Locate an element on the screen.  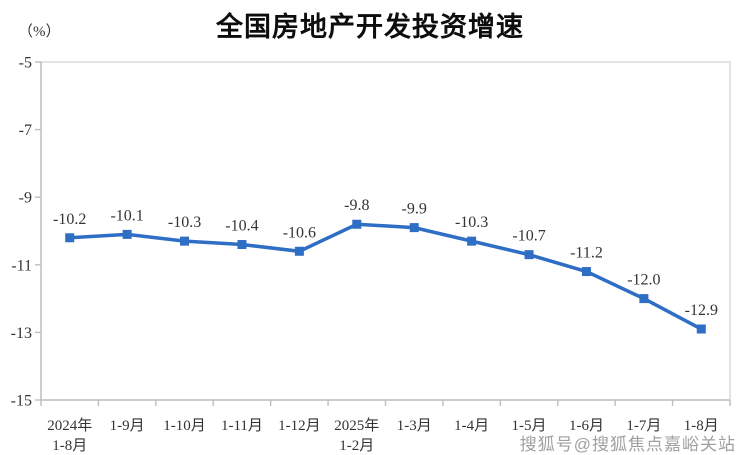
x-axis-tick-label: 1-12月 is located at coordinates (299, 426).